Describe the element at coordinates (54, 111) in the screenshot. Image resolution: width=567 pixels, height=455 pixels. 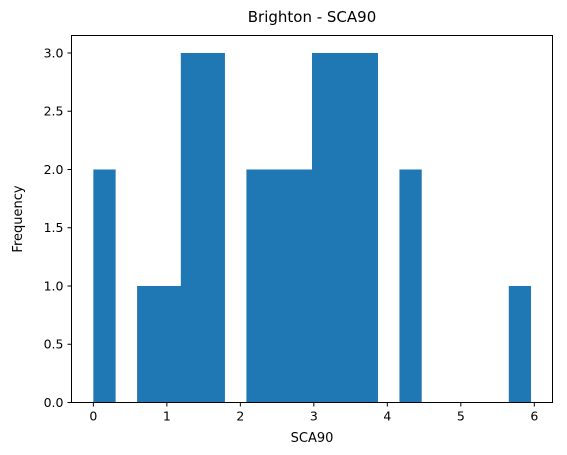
I see `y-tick-label: 2.5` at that location.